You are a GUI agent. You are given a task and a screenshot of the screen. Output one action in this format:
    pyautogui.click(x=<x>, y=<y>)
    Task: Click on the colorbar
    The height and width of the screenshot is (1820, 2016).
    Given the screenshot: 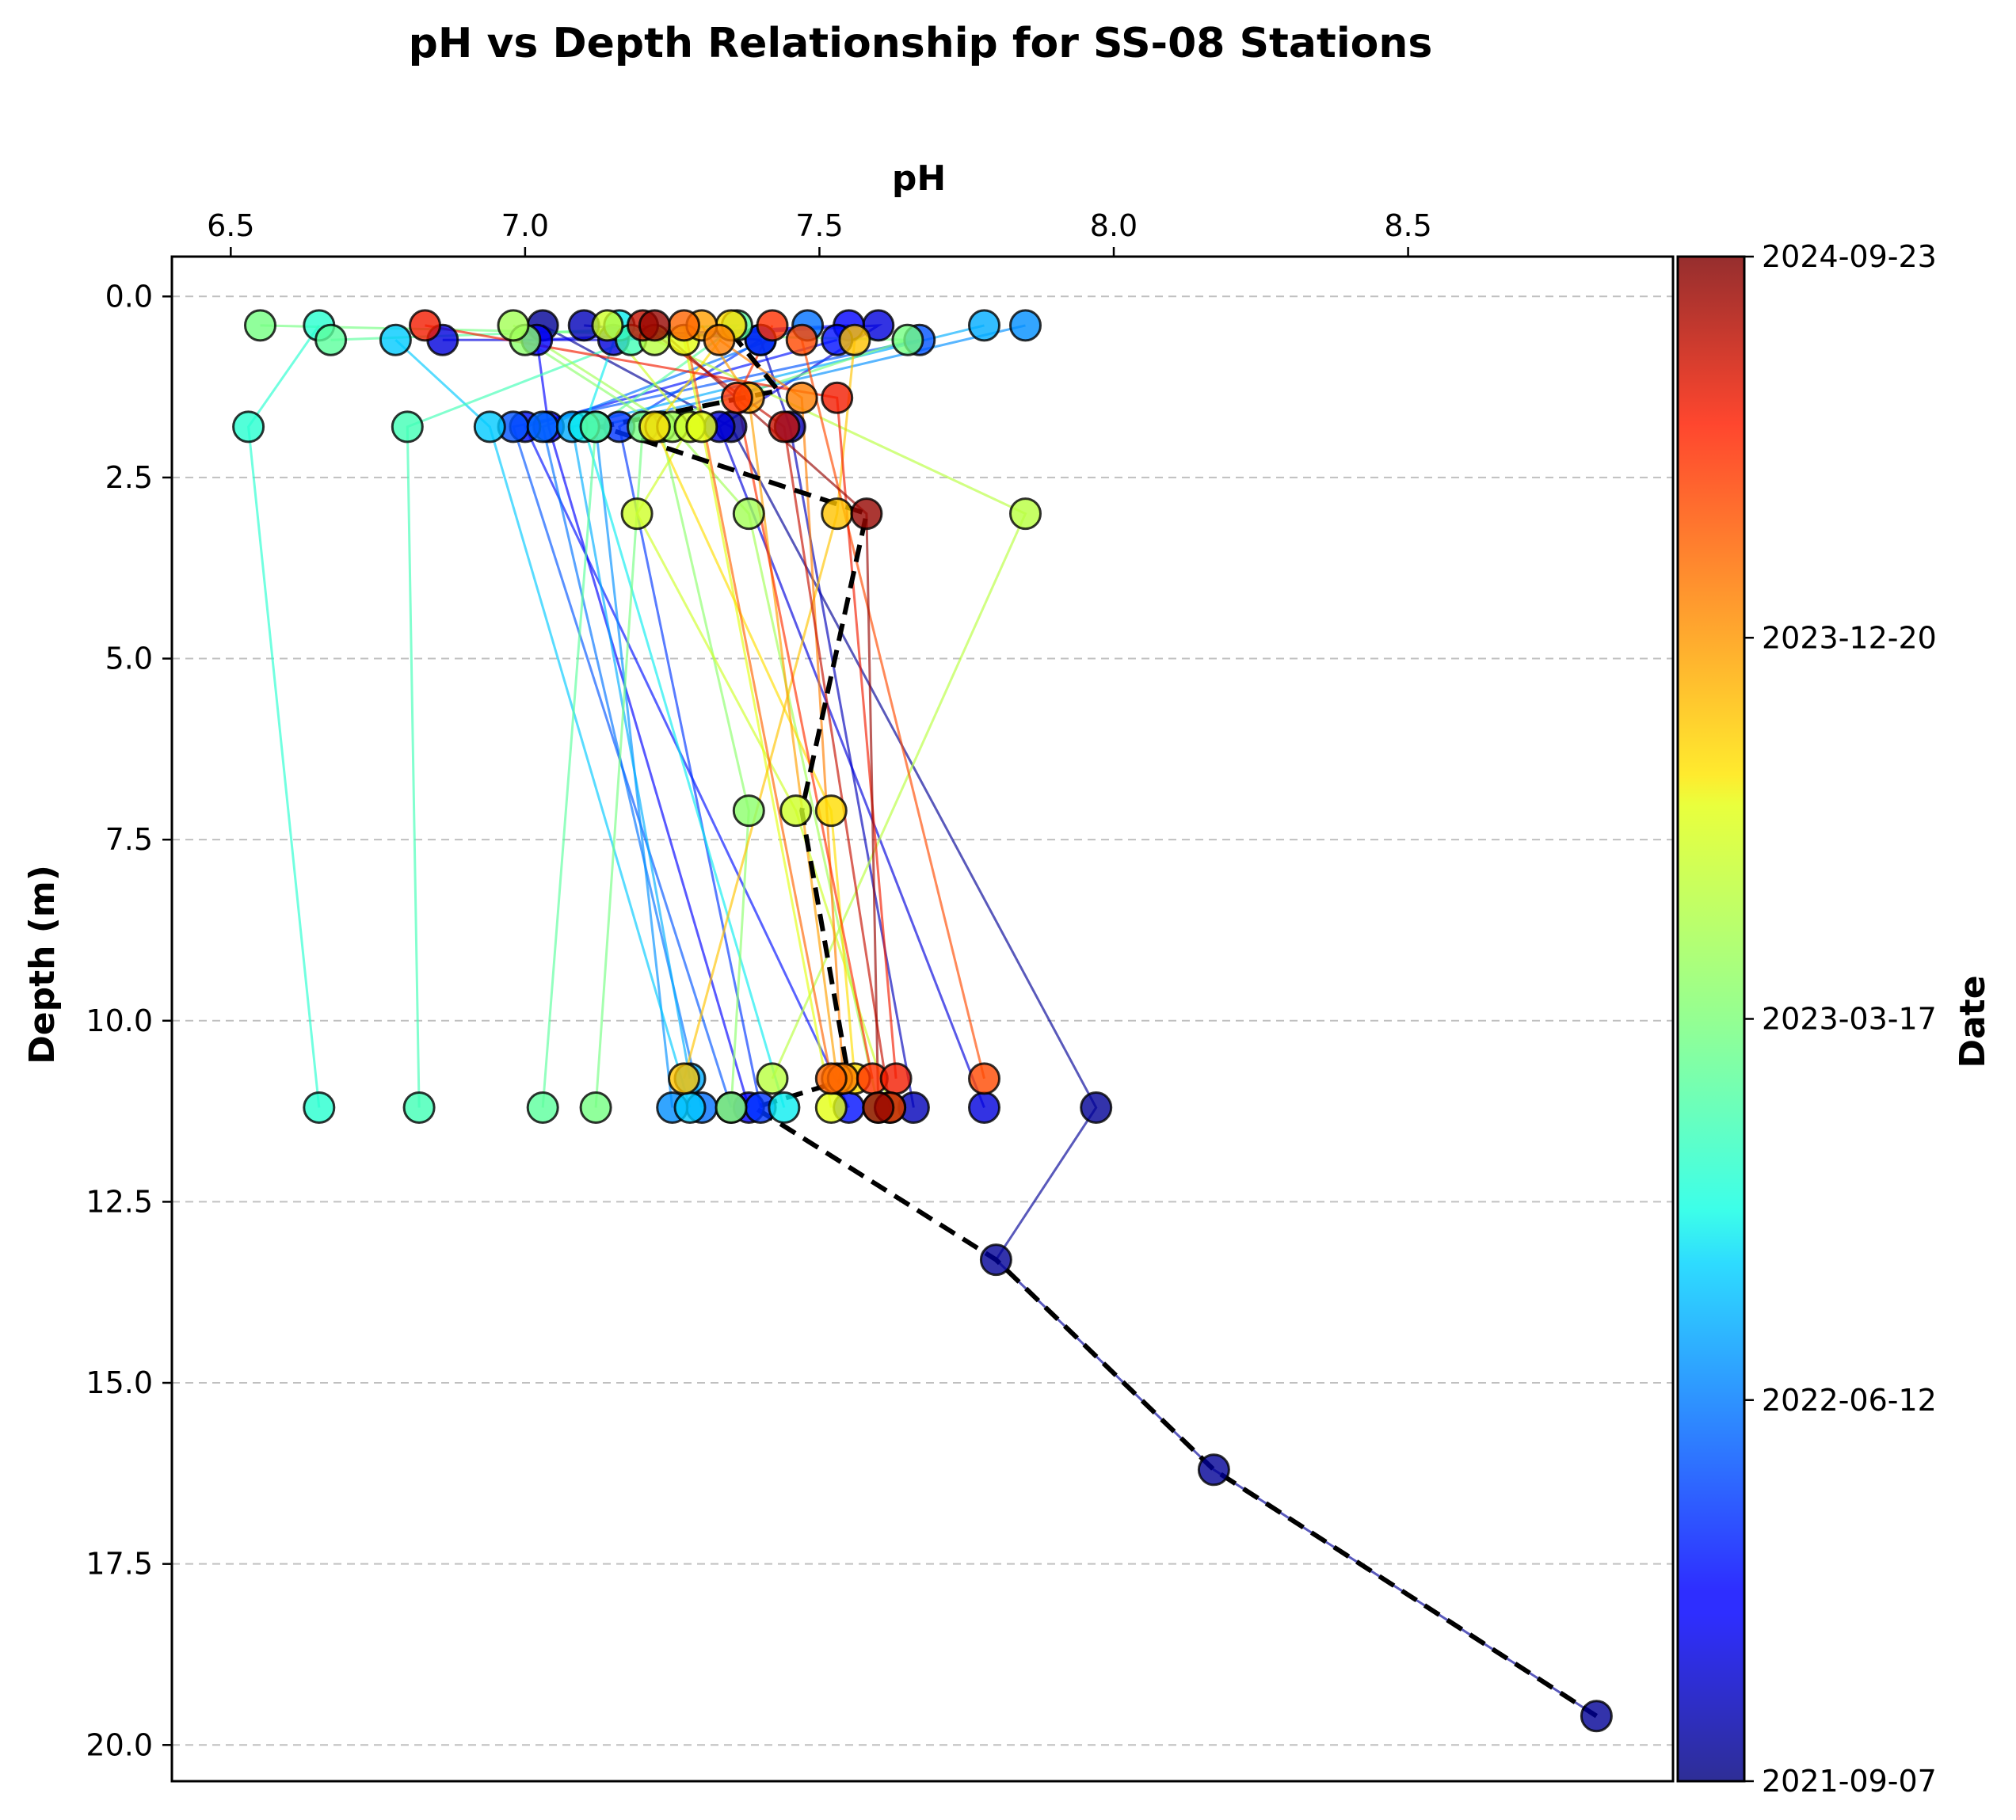 What is the action you would take?
    pyautogui.click(x=1711, y=1019)
    